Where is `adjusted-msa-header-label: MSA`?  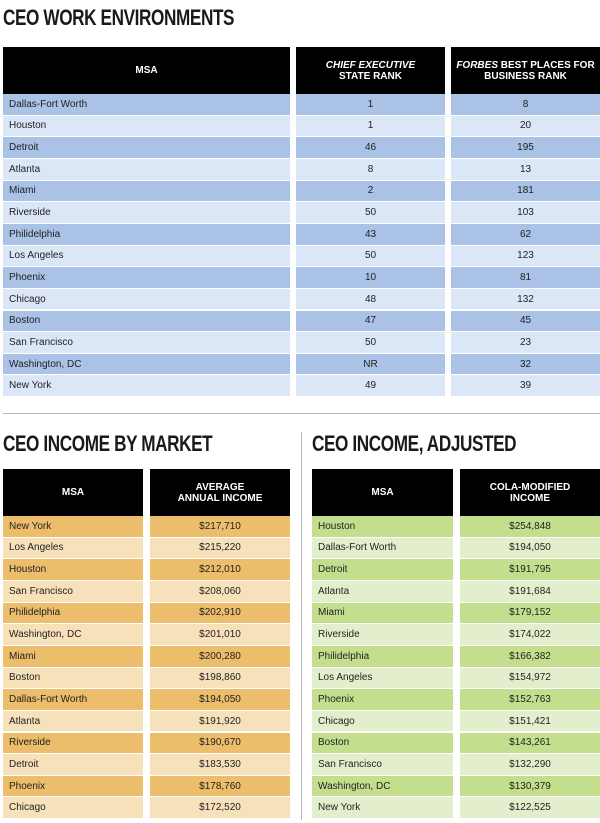 adjusted-msa-header-label: MSA is located at coordinates (382, 492).